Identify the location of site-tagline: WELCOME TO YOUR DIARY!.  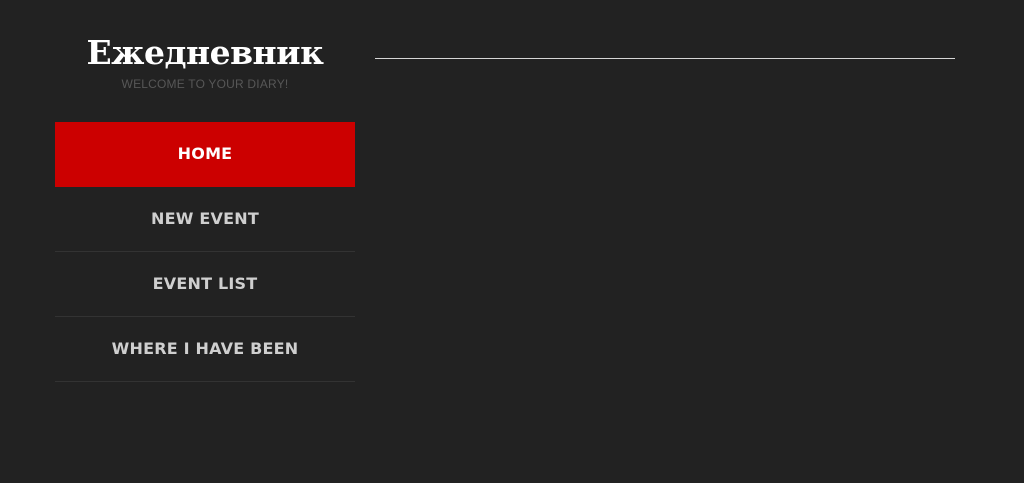
(205, 84).